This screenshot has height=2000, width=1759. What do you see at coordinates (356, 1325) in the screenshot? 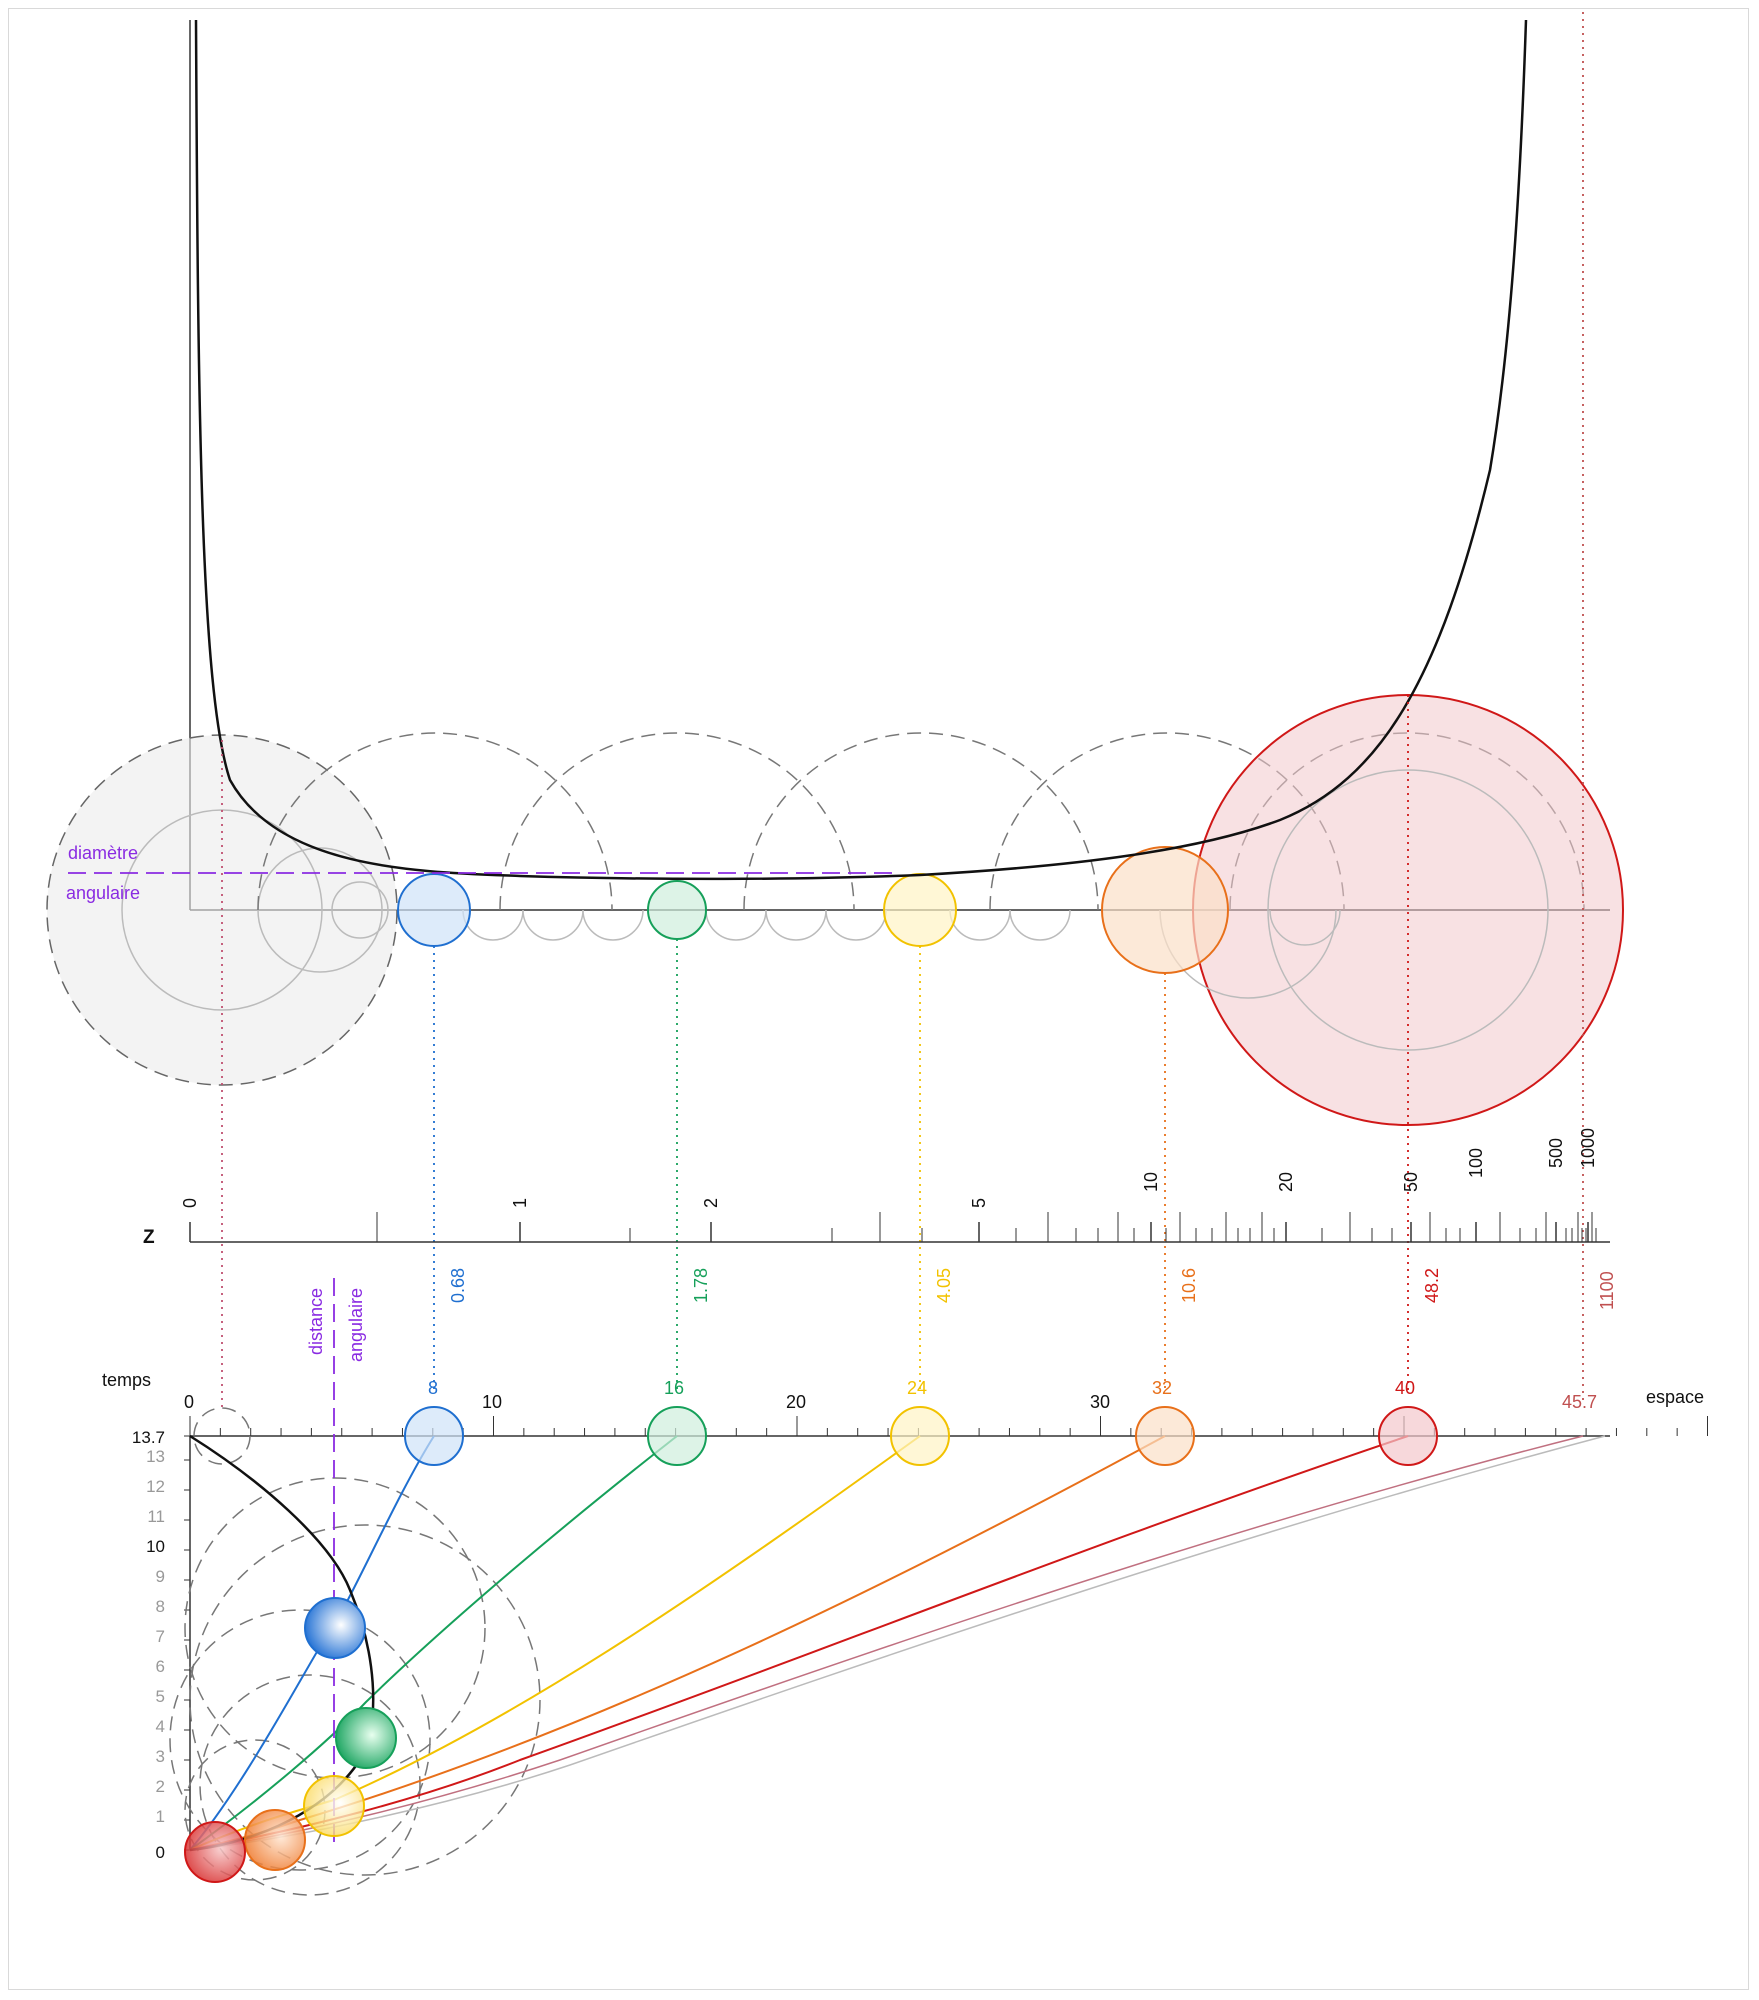
I see `angular-distance-label-2: angulaire` at bounding box center [356, 1325].